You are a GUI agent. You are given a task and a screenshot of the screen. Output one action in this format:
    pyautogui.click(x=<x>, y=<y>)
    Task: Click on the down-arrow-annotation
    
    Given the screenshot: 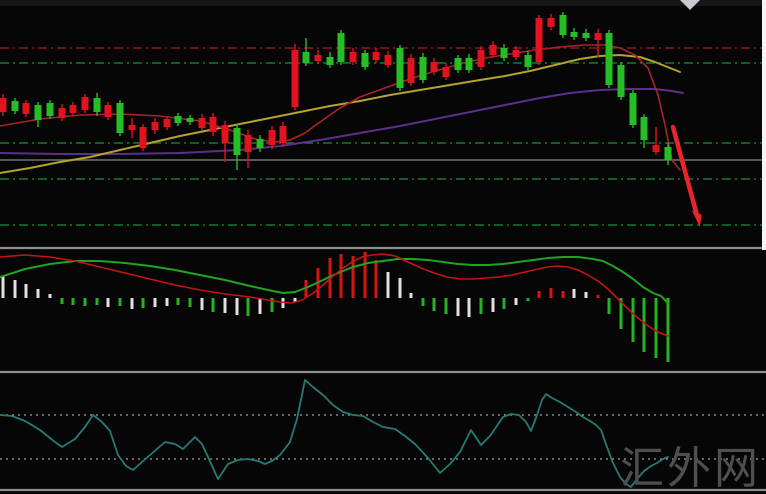 What is the action you would take?
    pyautogui.click(x=686, y=175)
    